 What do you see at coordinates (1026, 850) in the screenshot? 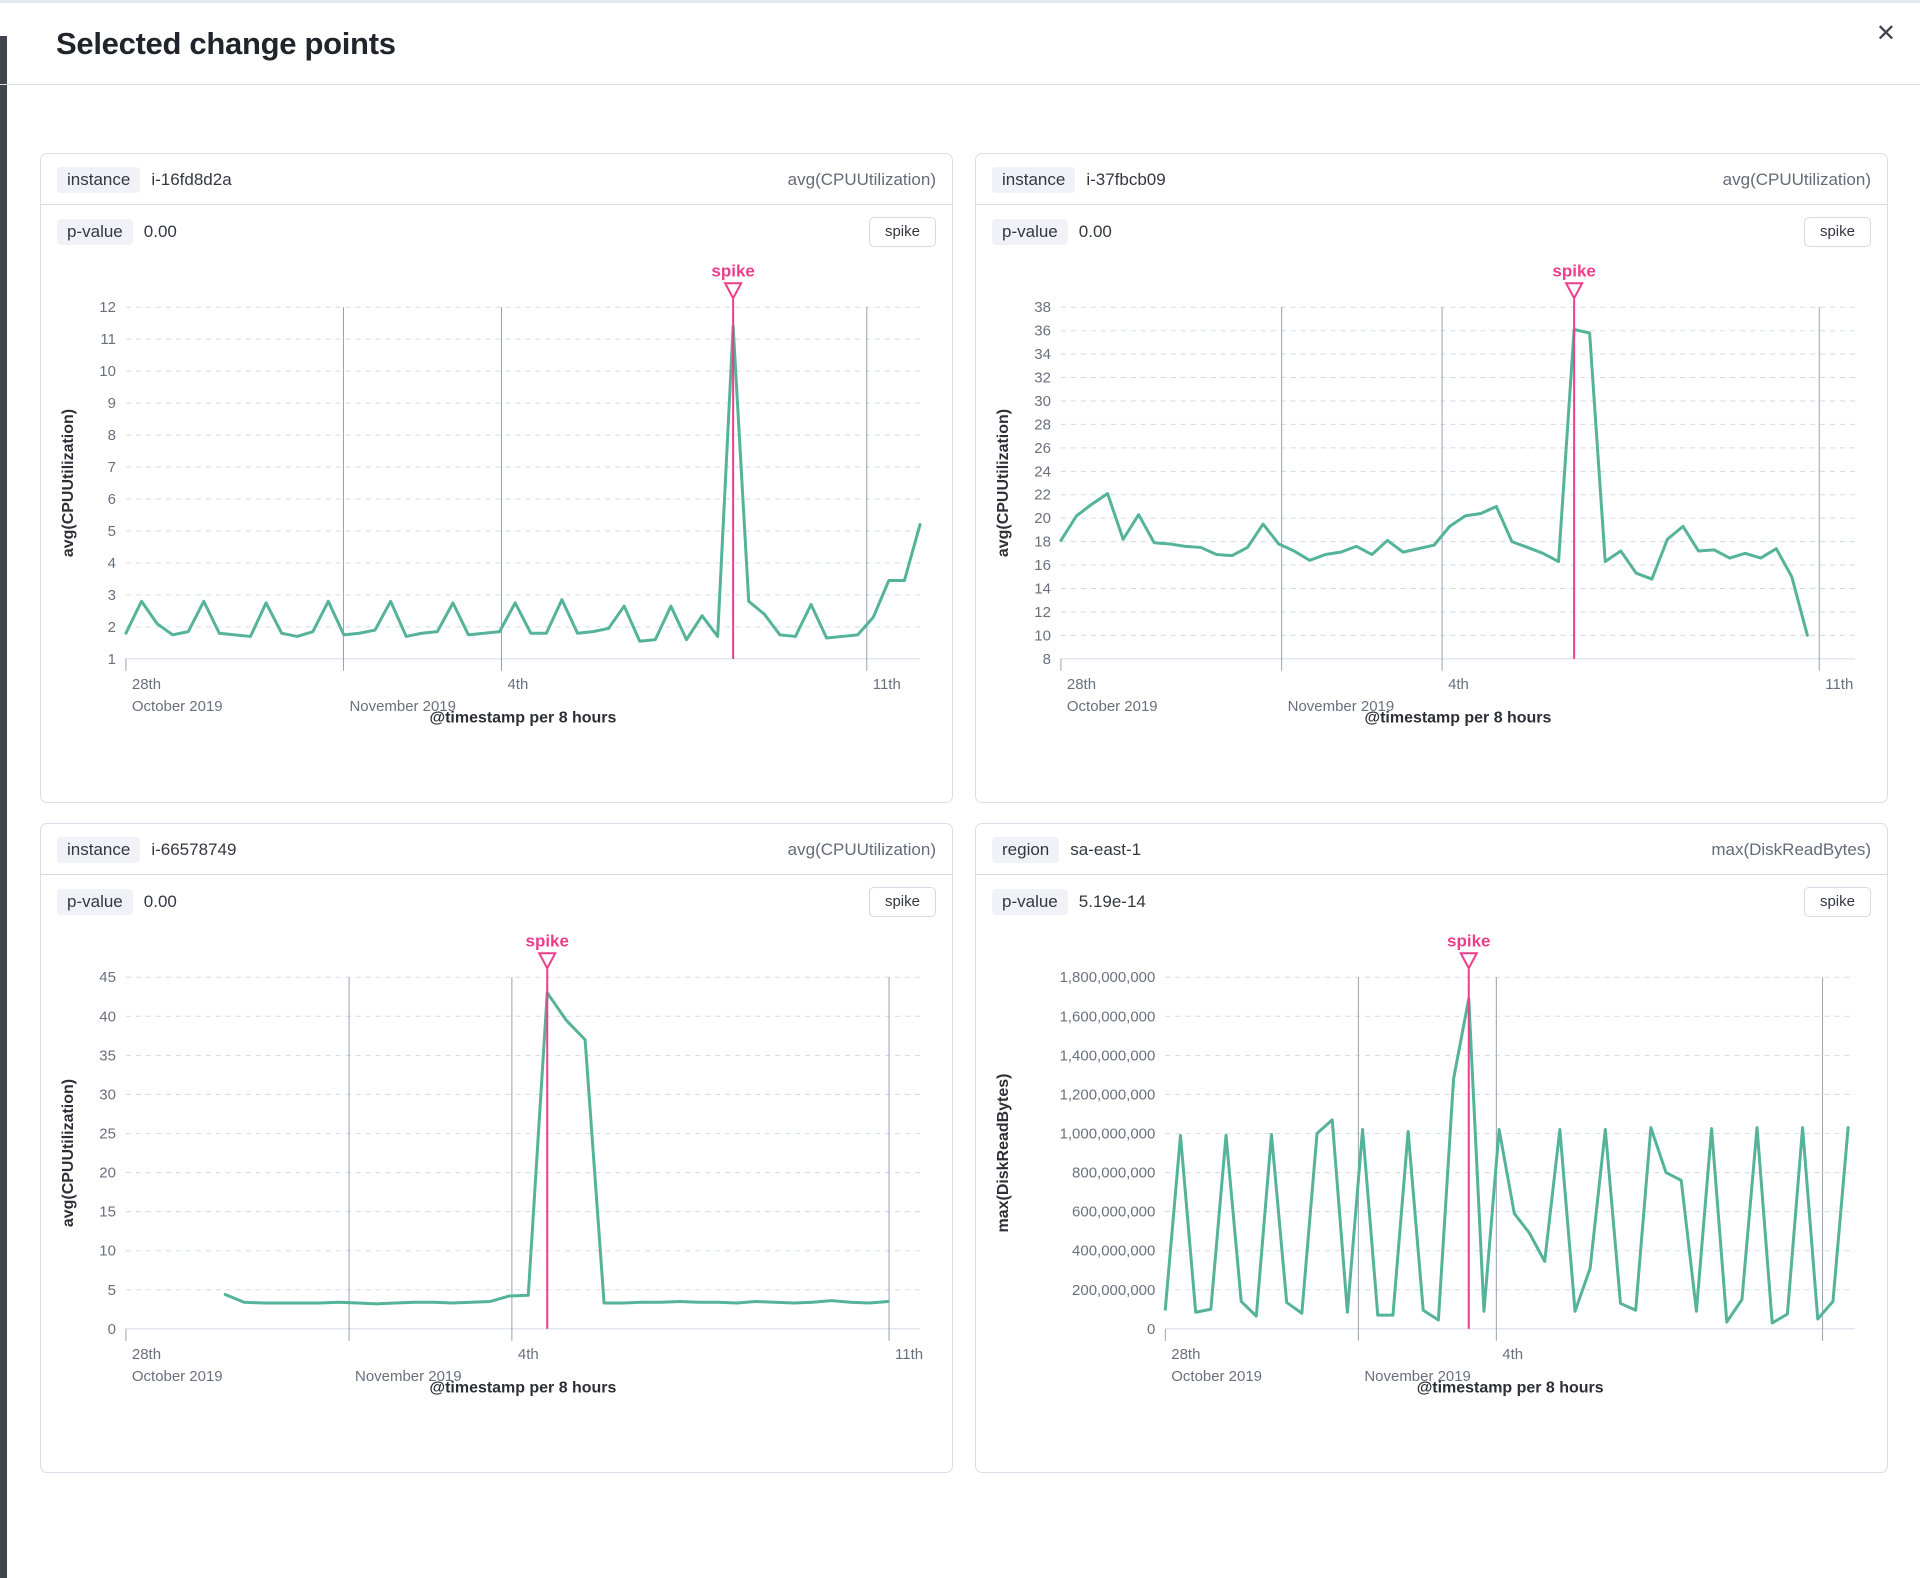
I see `field-name-badge: region` at bounding box center [1026, 850].